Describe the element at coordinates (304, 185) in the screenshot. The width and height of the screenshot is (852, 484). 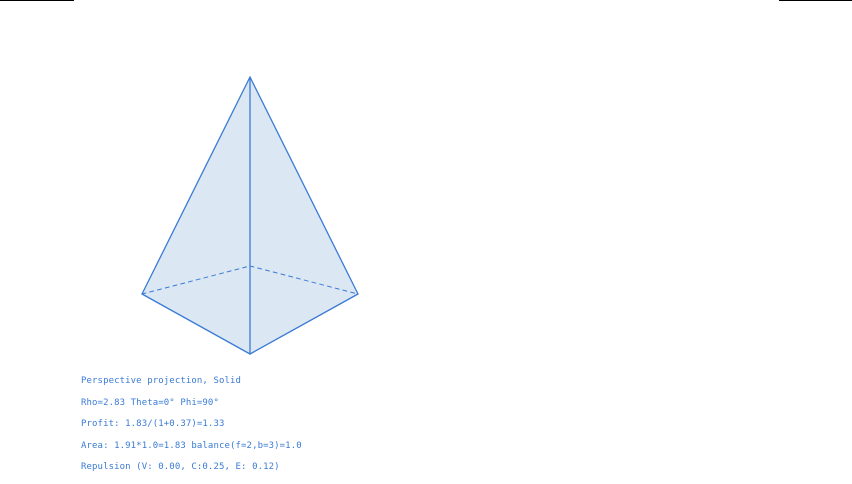
I see `edge-apex-right` at that location.